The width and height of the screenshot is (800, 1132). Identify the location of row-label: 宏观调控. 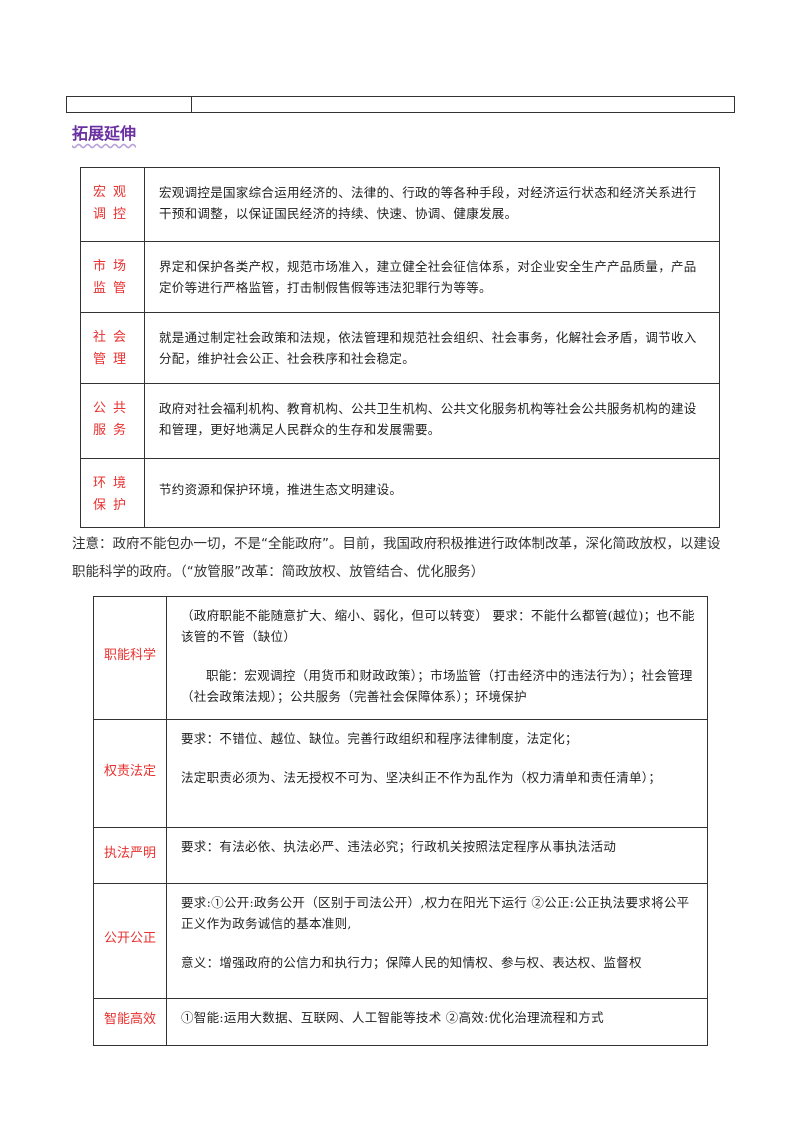
(113, 203).